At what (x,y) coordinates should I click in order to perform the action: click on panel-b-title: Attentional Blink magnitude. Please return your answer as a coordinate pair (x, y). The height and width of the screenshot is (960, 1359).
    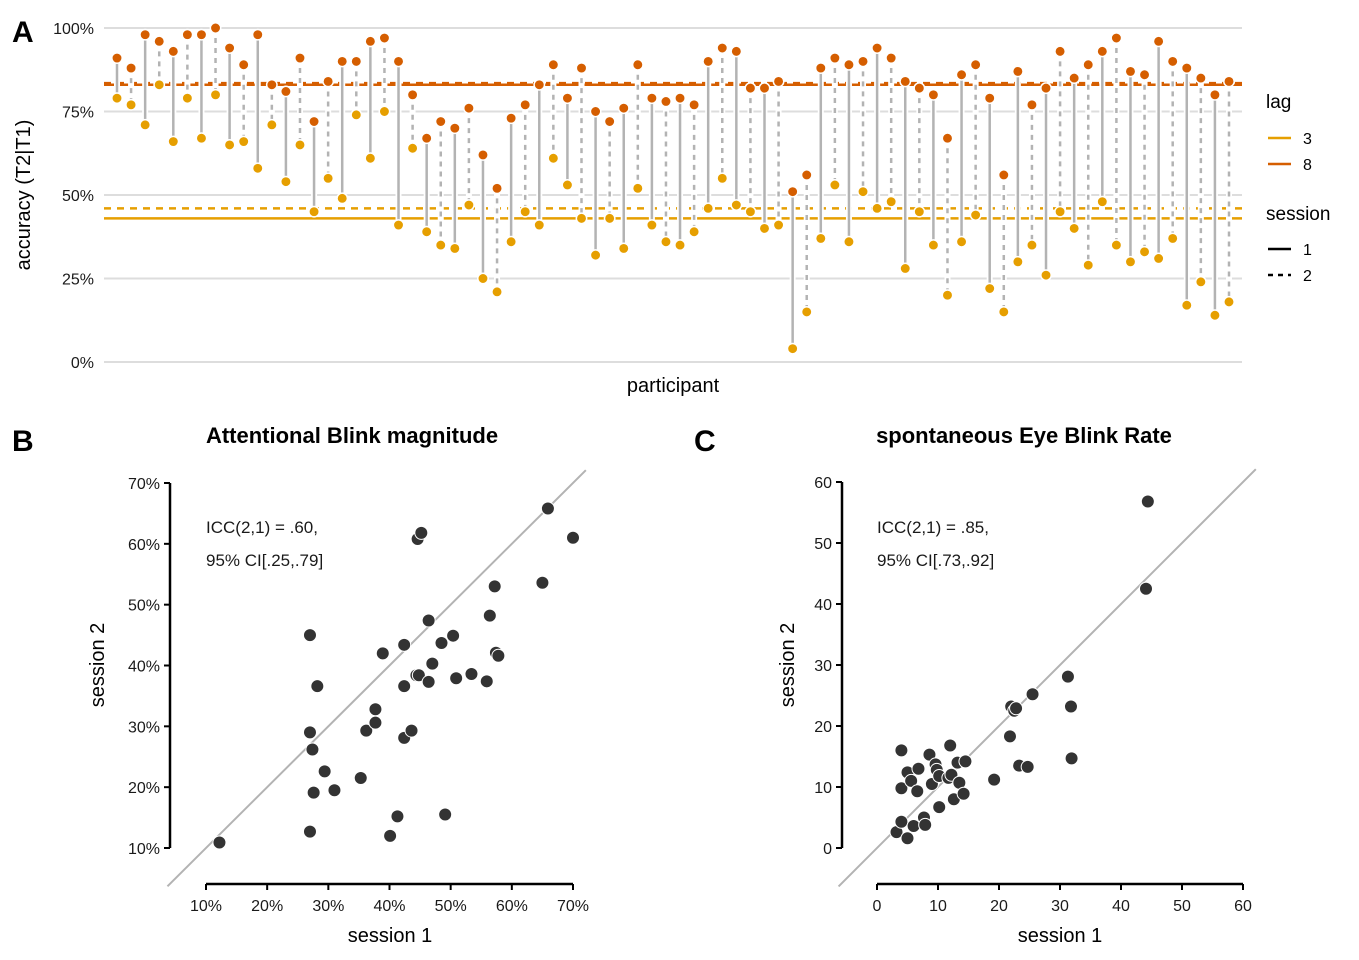
    Looking at the image, I should click on (352, 435).